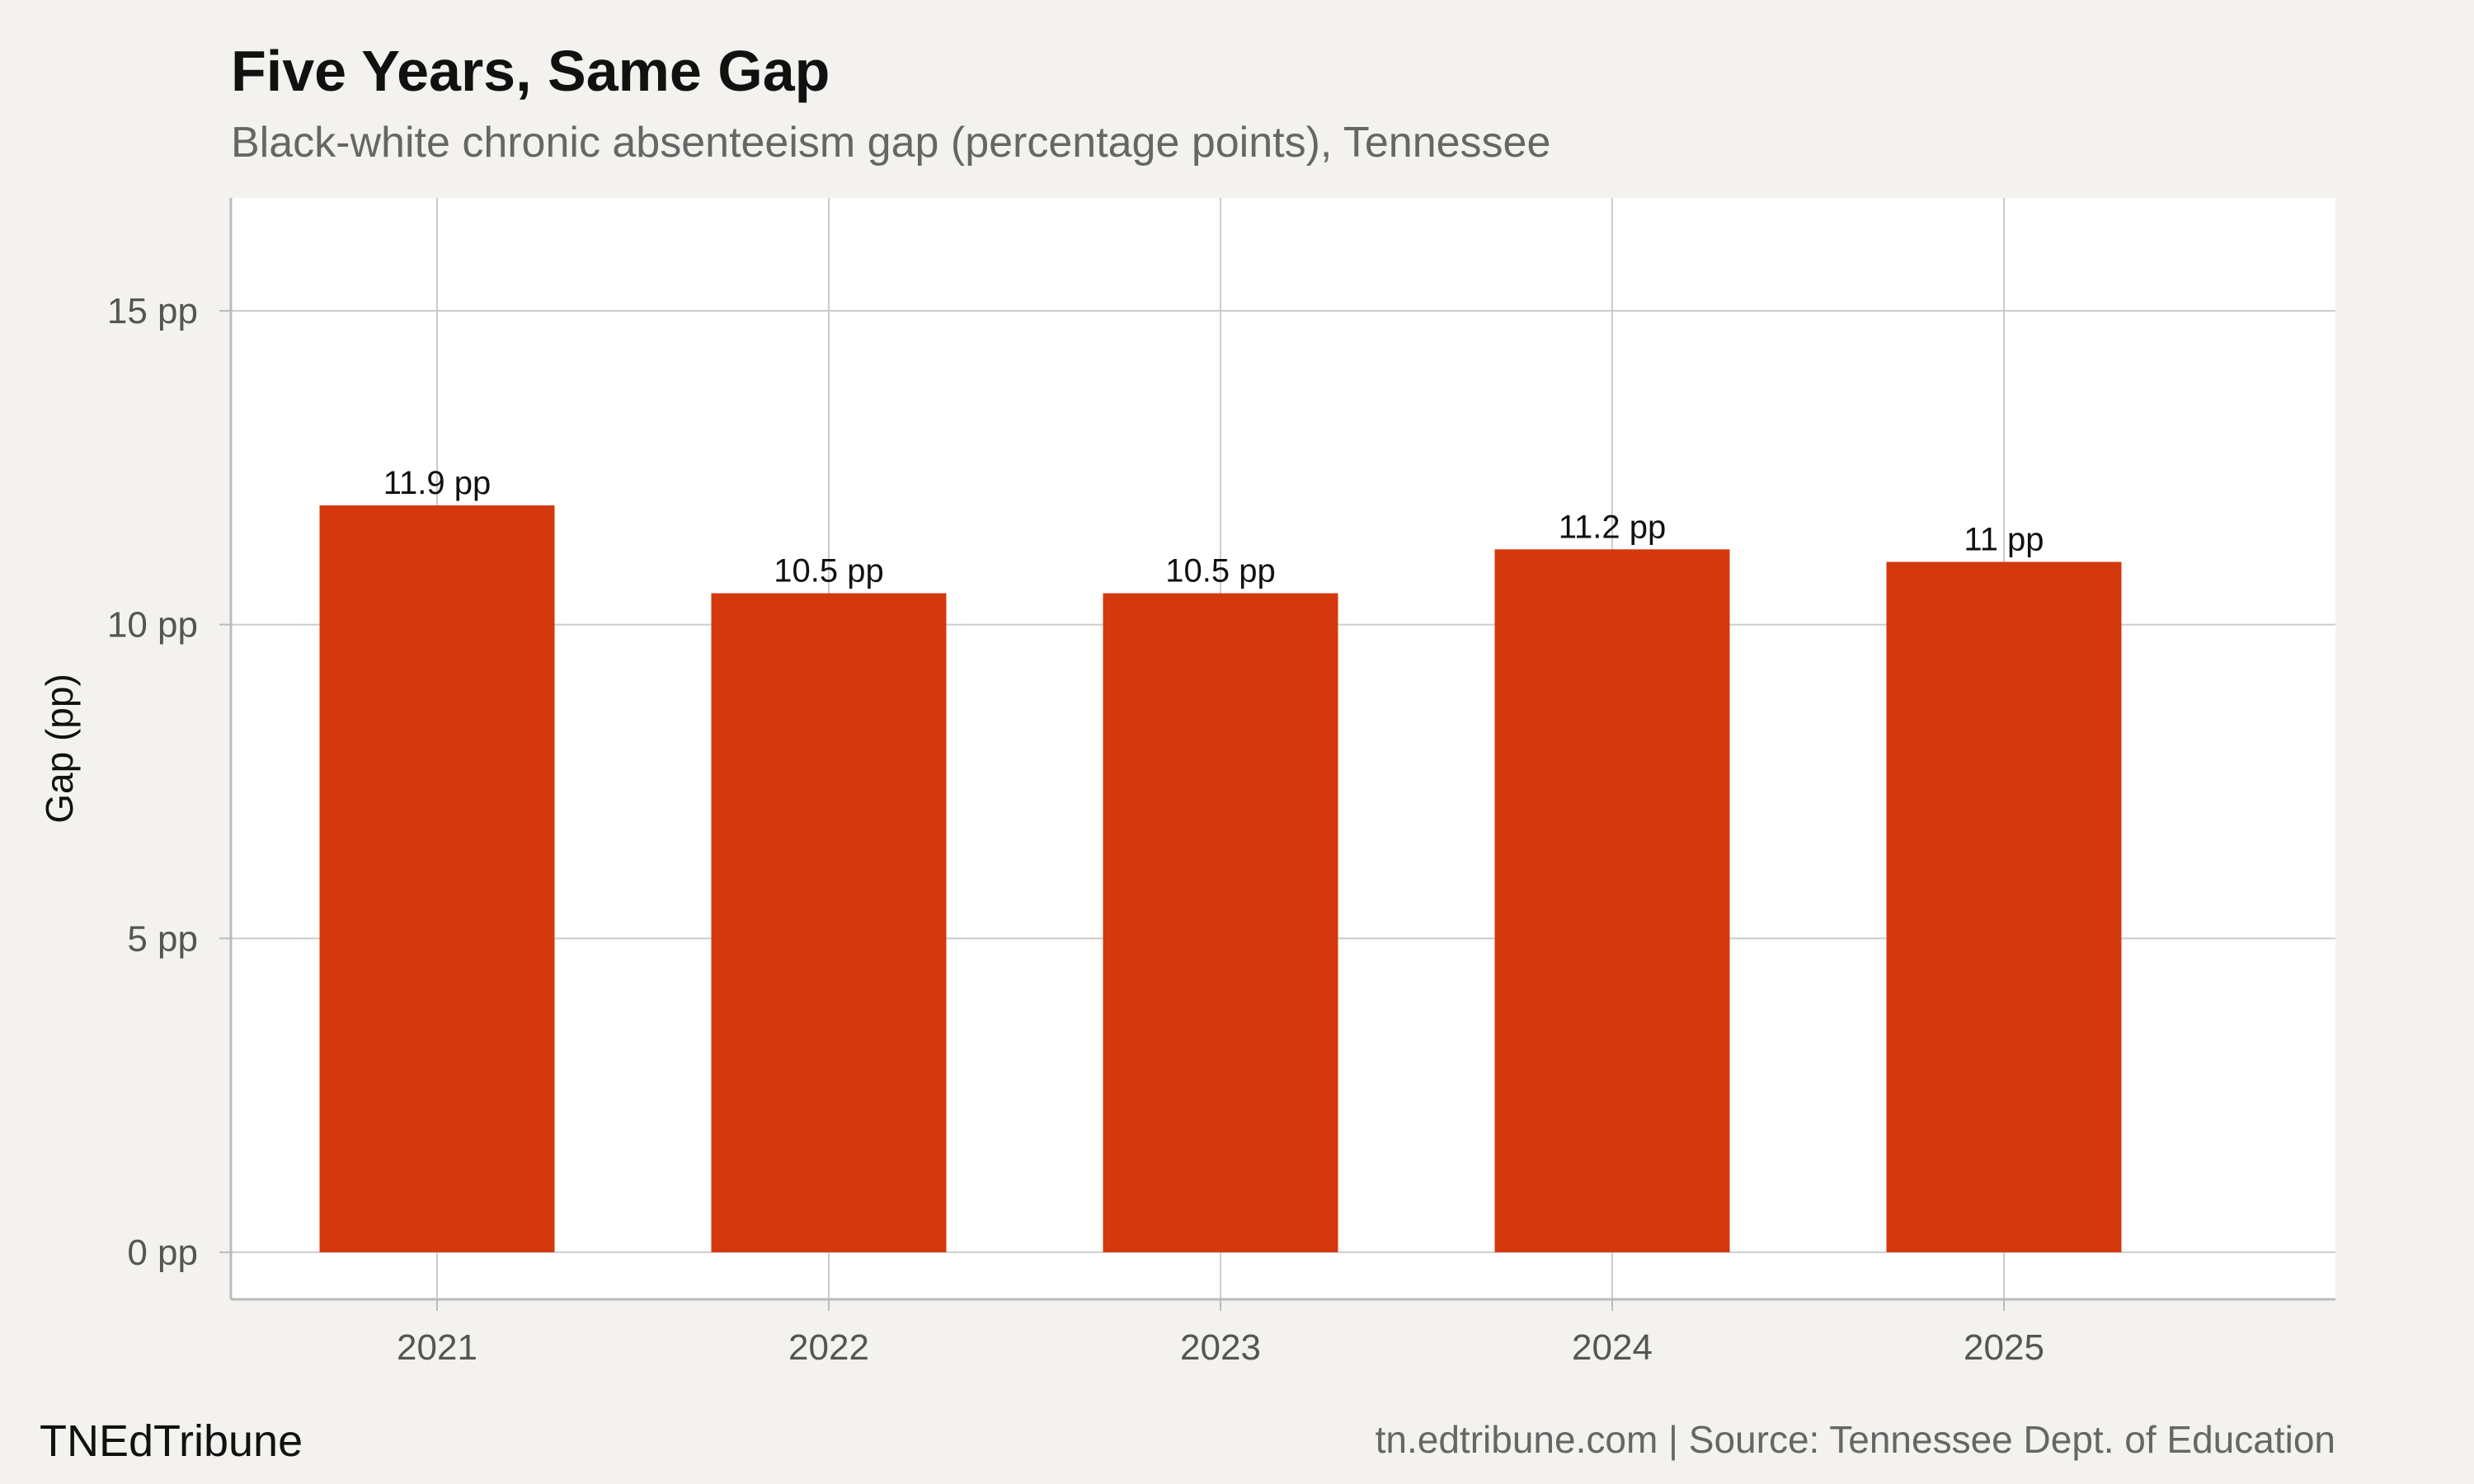  I want to click on bar-2022, so click(829, 922).